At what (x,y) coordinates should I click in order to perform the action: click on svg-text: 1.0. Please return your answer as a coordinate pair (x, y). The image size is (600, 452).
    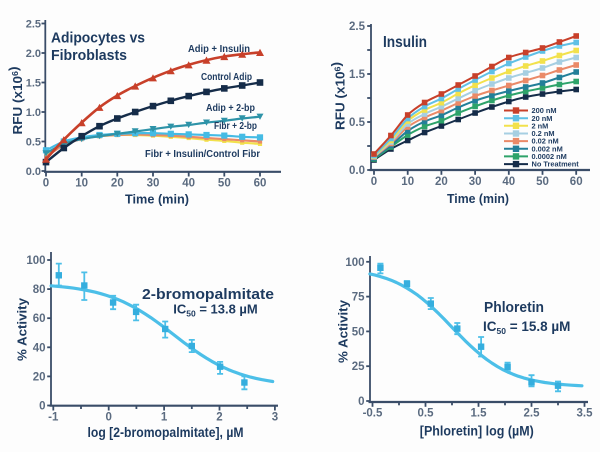
    Looking at the image, I should click on (33, 113).